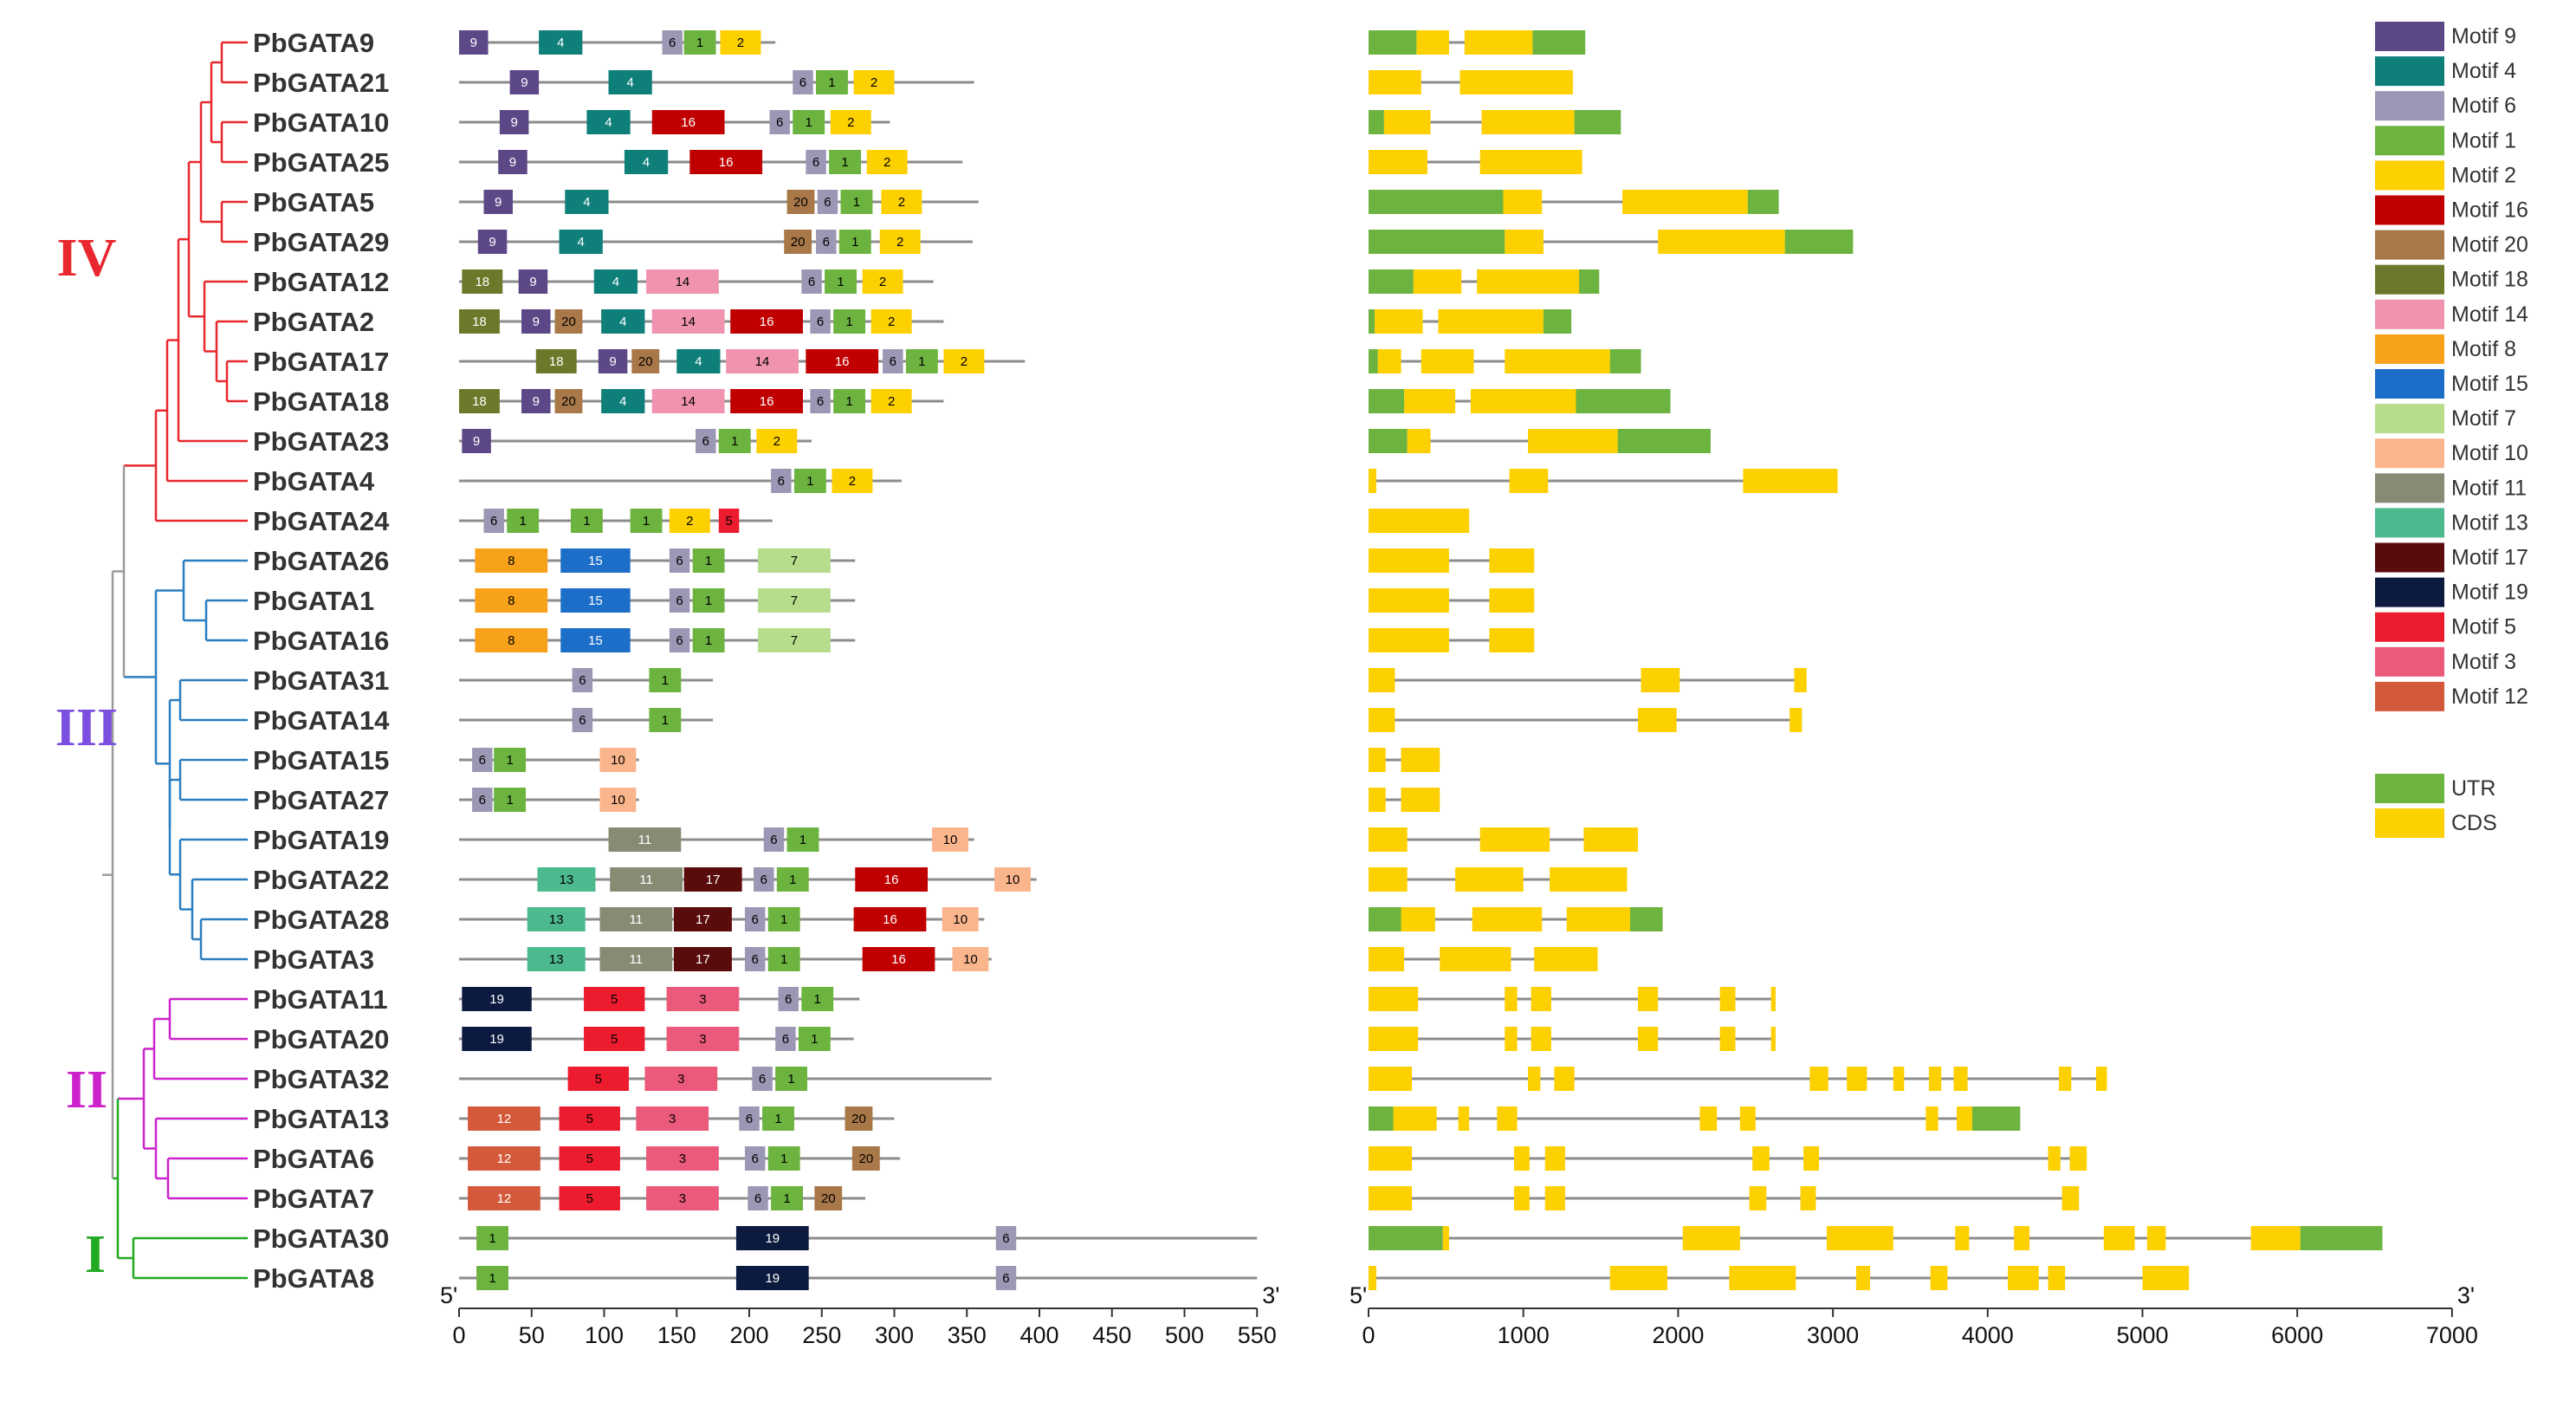 Image resolution: width=2576 pixels, height=1408 pixels. What do you see at coordinates (313, 202) in the screenshot?
I see `gene-label: PbGATA5` at bounding box center [313, 202].